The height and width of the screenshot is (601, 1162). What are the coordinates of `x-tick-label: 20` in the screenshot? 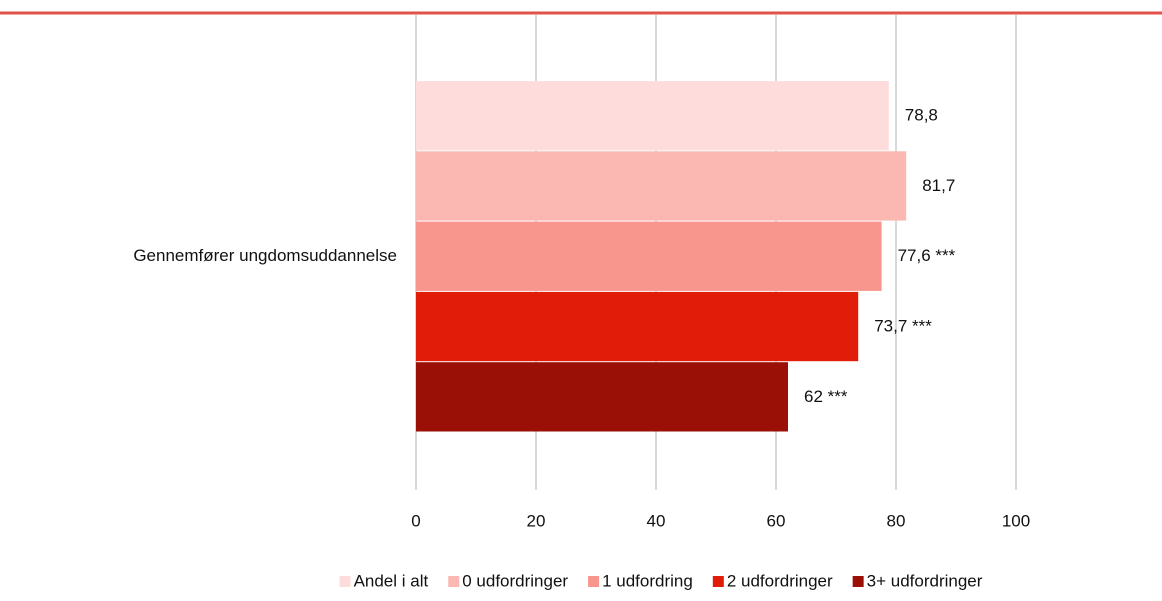 It's located at (536, 520).